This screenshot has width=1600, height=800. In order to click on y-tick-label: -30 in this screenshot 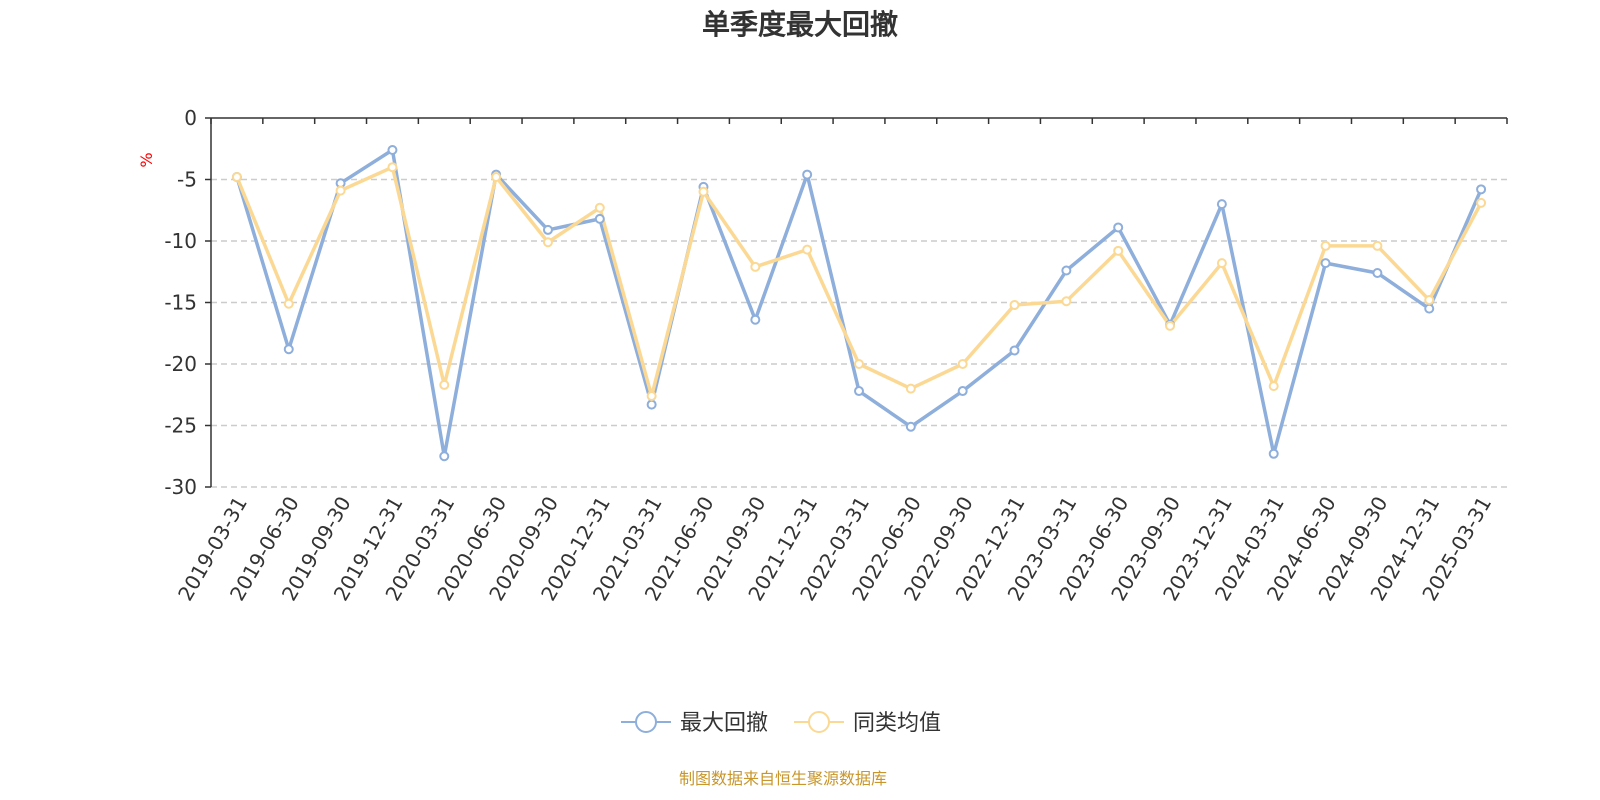, I will do `click(180, 487)`.